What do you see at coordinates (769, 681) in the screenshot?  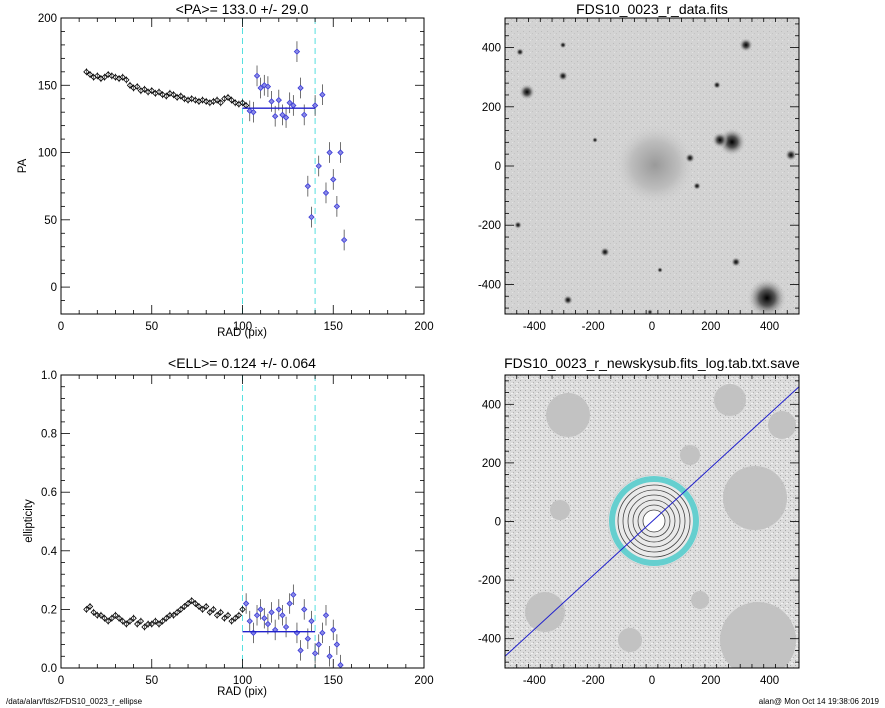 I see `img2-xtick-label: 400` at bounding box center [769, 681].